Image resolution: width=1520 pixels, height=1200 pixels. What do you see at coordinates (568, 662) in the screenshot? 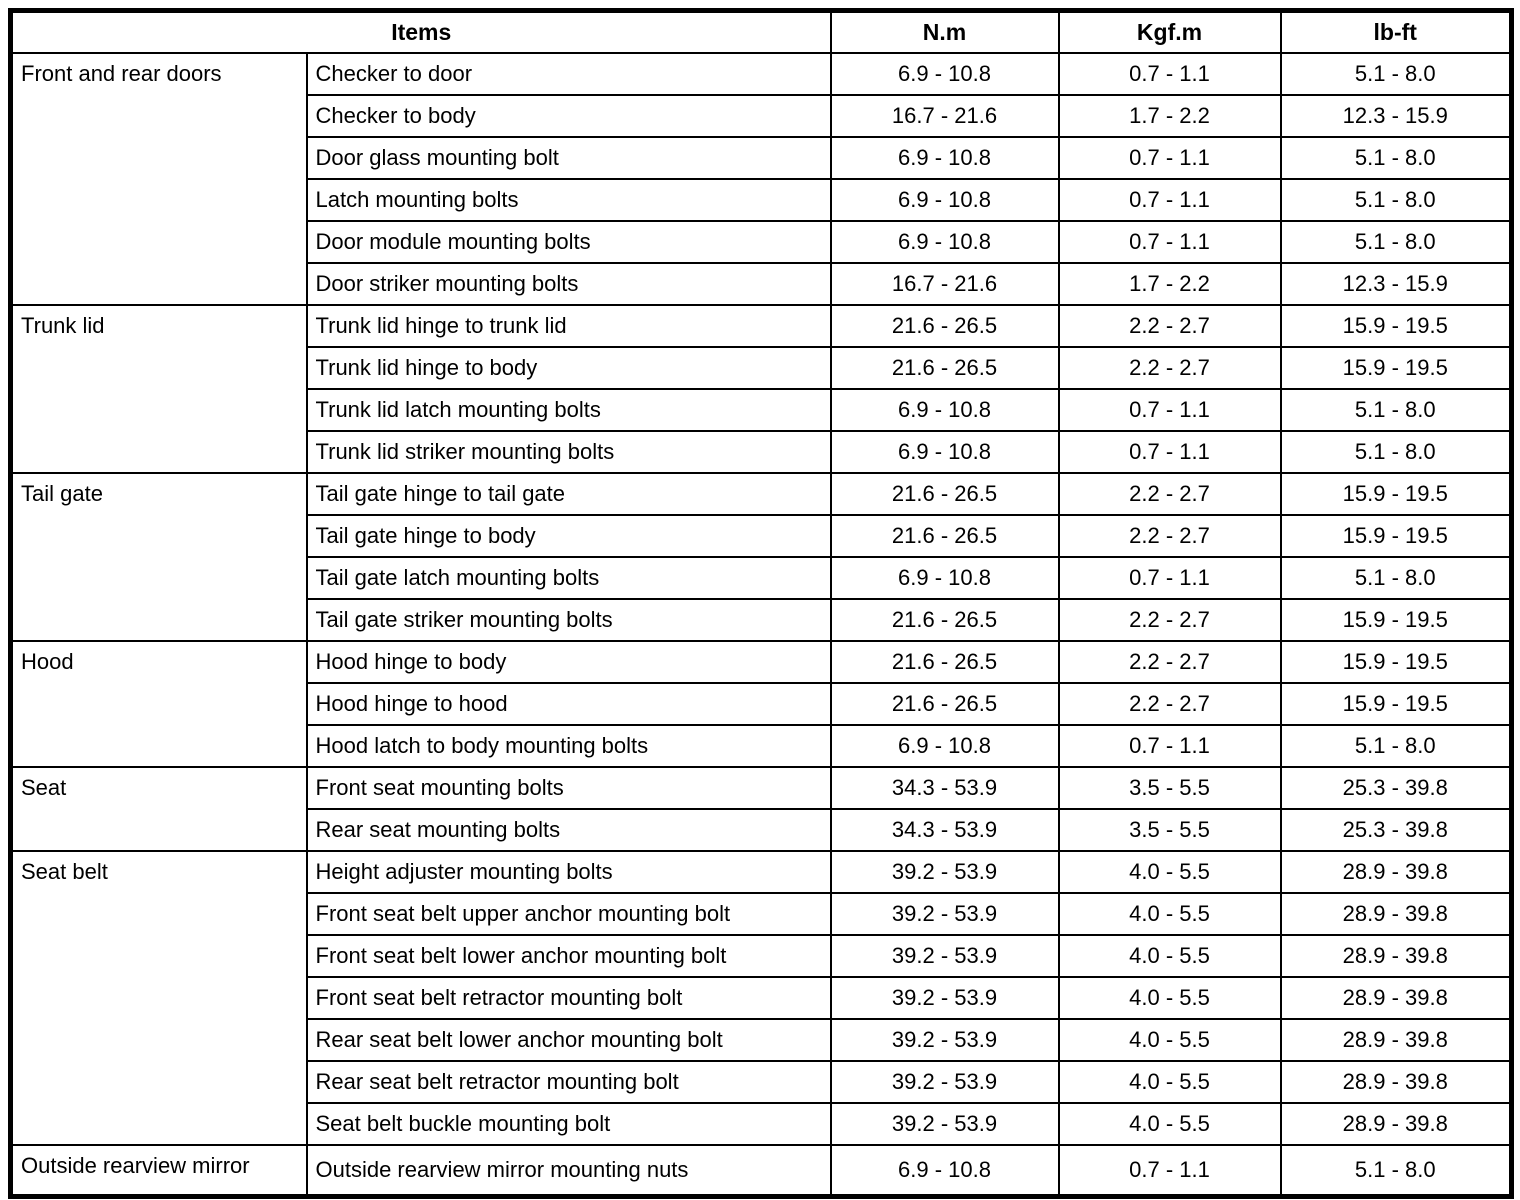
I see `item-cell: Hood hinge to body` at bounding box center [568, 662].